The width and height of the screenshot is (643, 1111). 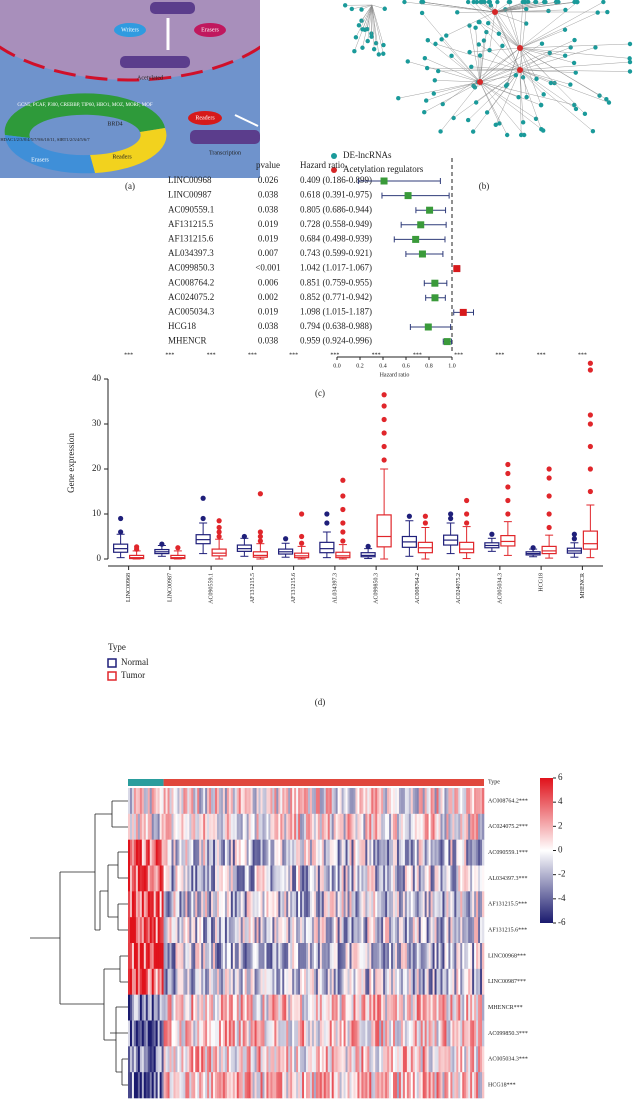 I want to click on hr-label: 1.042 (1.017-1.067), so click(x=336, y=268).